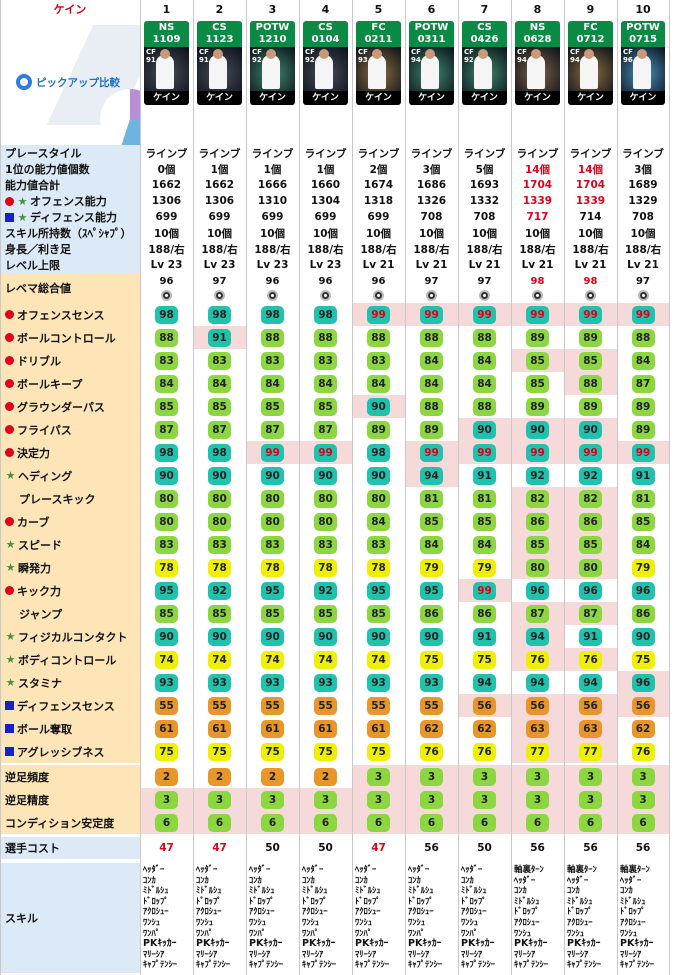  What do you see at coordinates (378, 636) in the screenshot?
I see `stat-cell: 90` at bounding box center [378, 636].